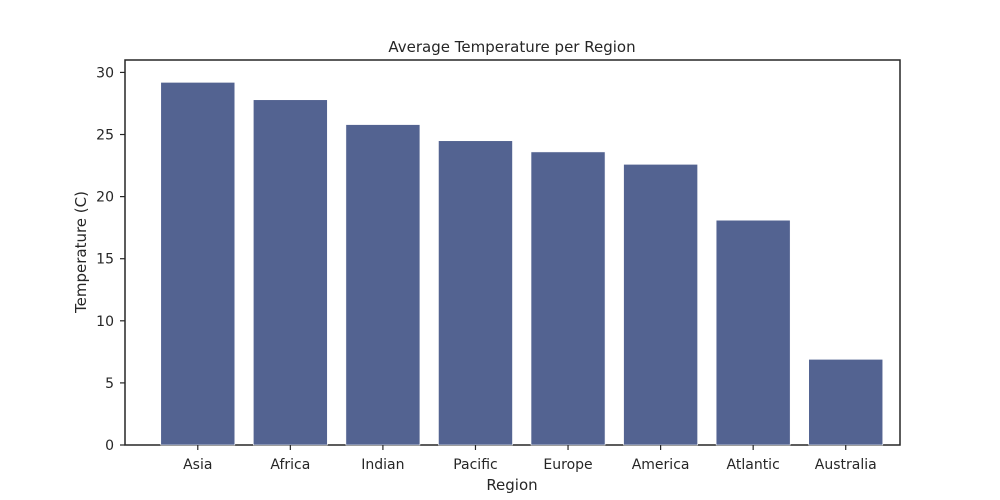  Describe the element at coordinates (109, 446) in the screenshot. I see `y-tick-label: 0` at that location.